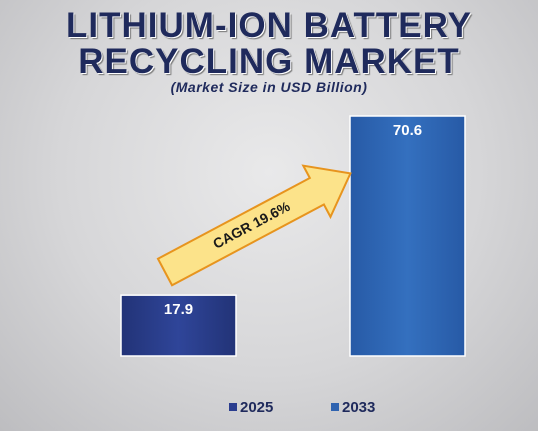 Image resolution: width=538 pixels, height=431 pixels. Describe the element at coordinates (407, 236) in the screenshot. I see `bar-2033` at that location.